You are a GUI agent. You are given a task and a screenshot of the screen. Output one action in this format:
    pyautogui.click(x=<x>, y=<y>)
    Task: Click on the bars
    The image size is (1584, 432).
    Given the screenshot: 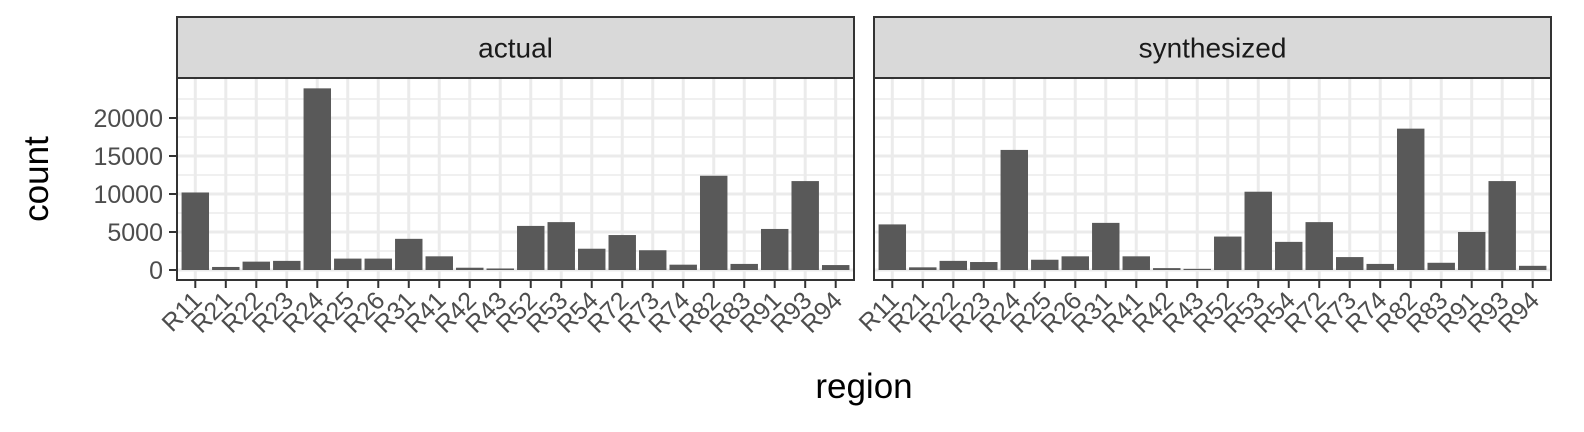 What is the action you would take?
    pyautogui.click(x=1212, y=199)
    